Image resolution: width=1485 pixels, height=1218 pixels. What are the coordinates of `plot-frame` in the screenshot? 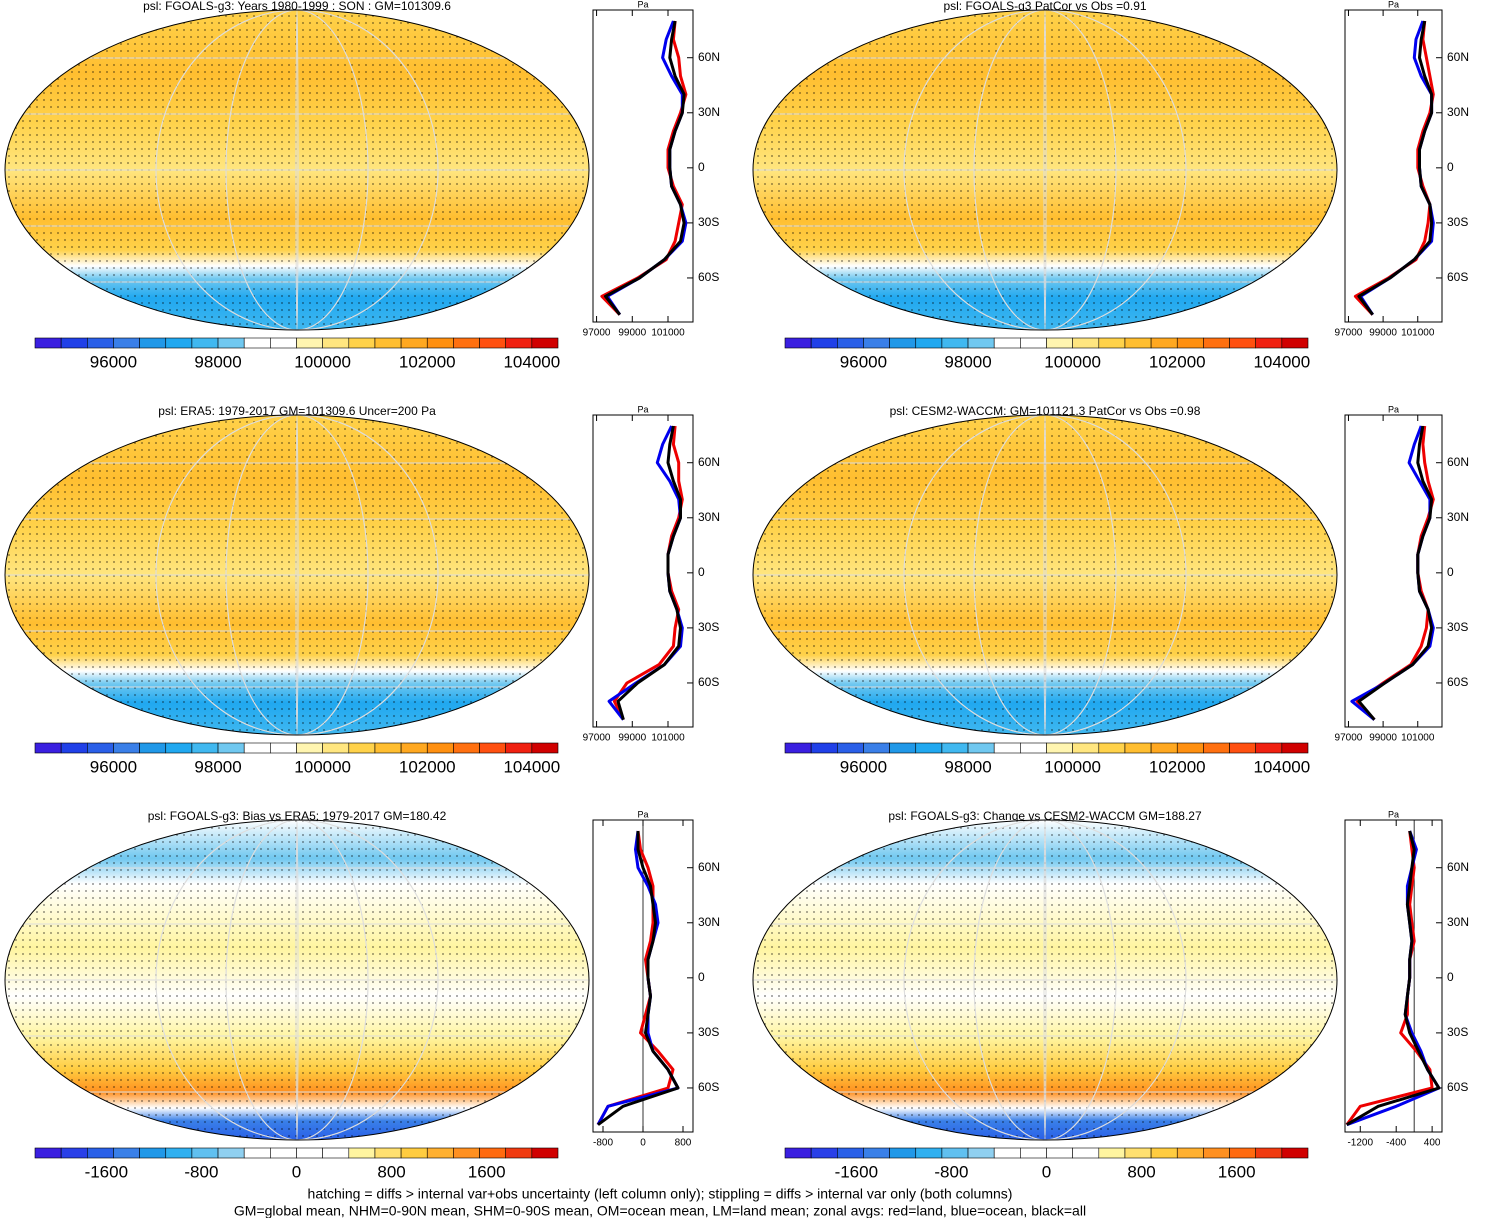 It's located at (1393, 571).